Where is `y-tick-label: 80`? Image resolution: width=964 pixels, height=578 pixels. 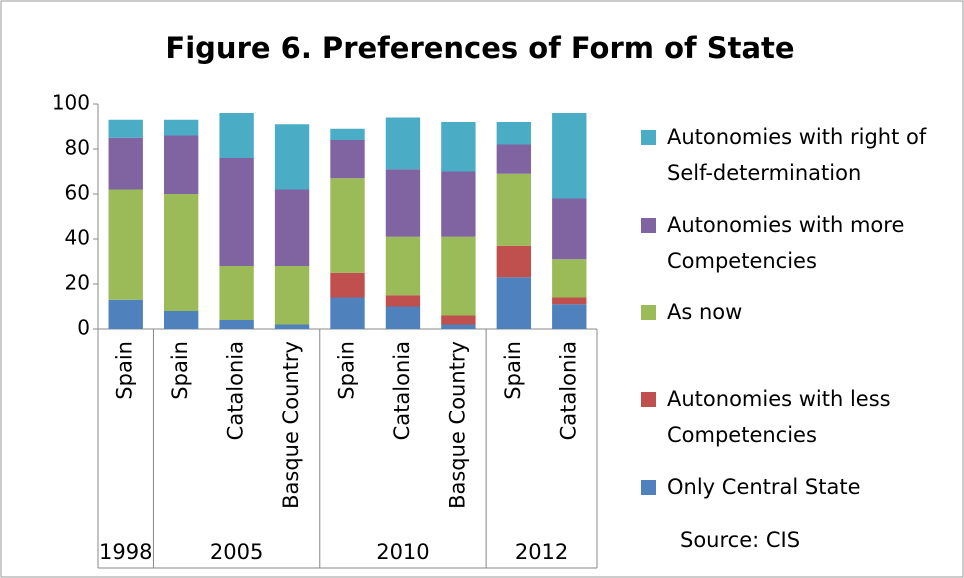
y-tick-label: 80 is located at coordinates (77, 148).